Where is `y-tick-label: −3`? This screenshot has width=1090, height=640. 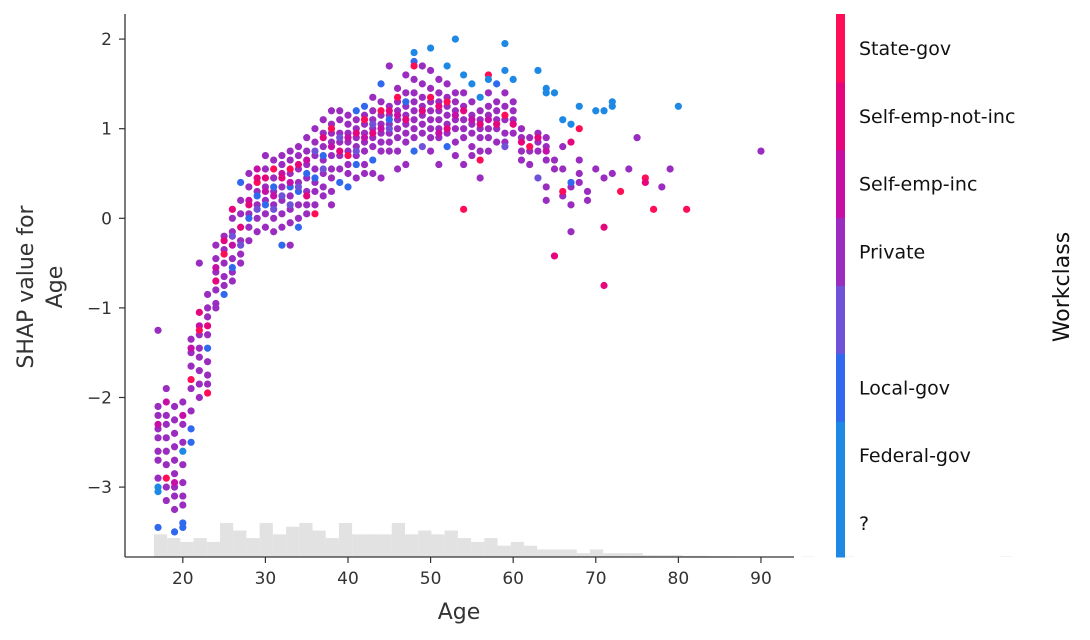 y-tick-label: −3 is located at coordinates (99, 488).